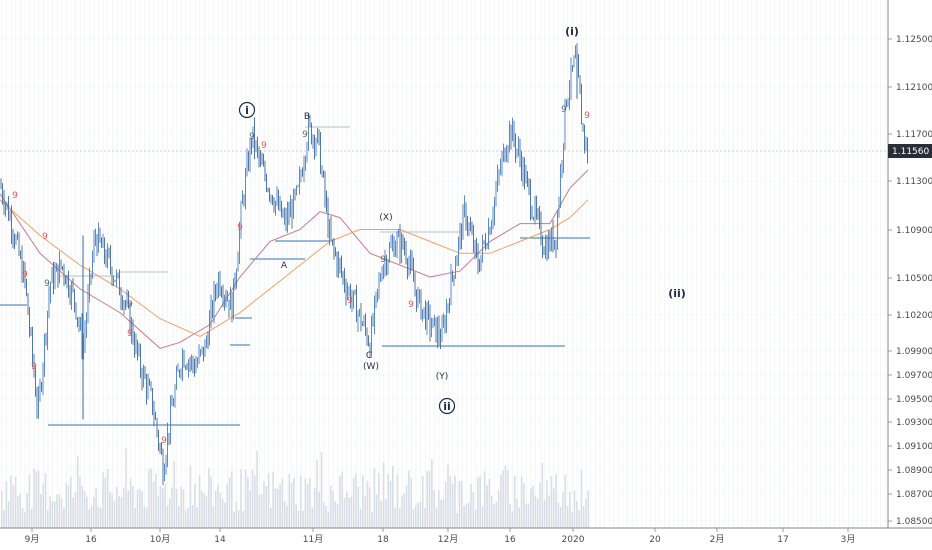 The width and height of the screenshot is (932, 550). What do you see at coordinates (914, 231) in the screenshot?
I see `price-tick-label: 1.10900` at bounding box center [914, 231].